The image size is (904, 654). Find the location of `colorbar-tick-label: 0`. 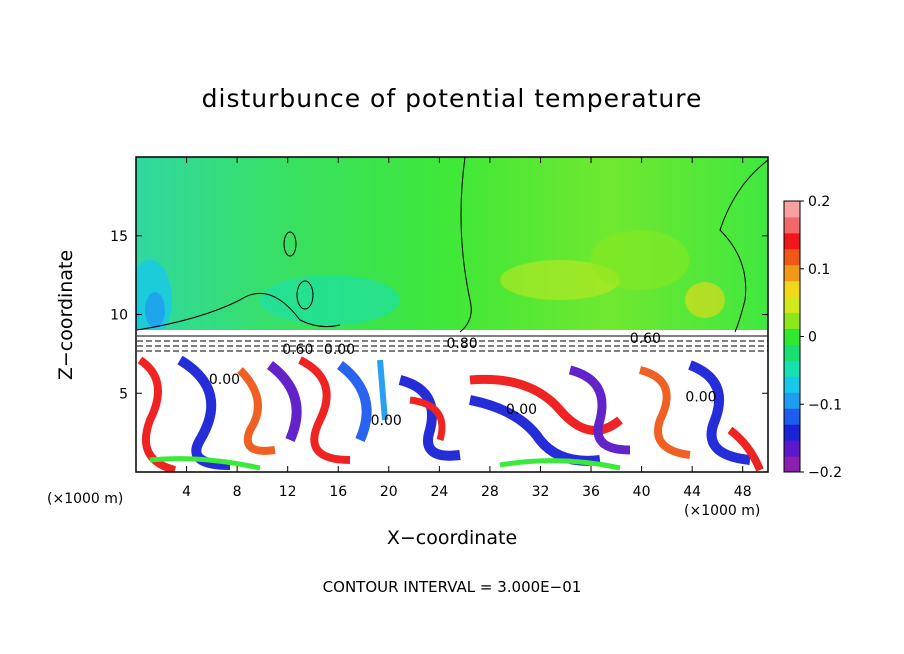

colorbar-tick-label: 0 is located at coordinates (812, 338).